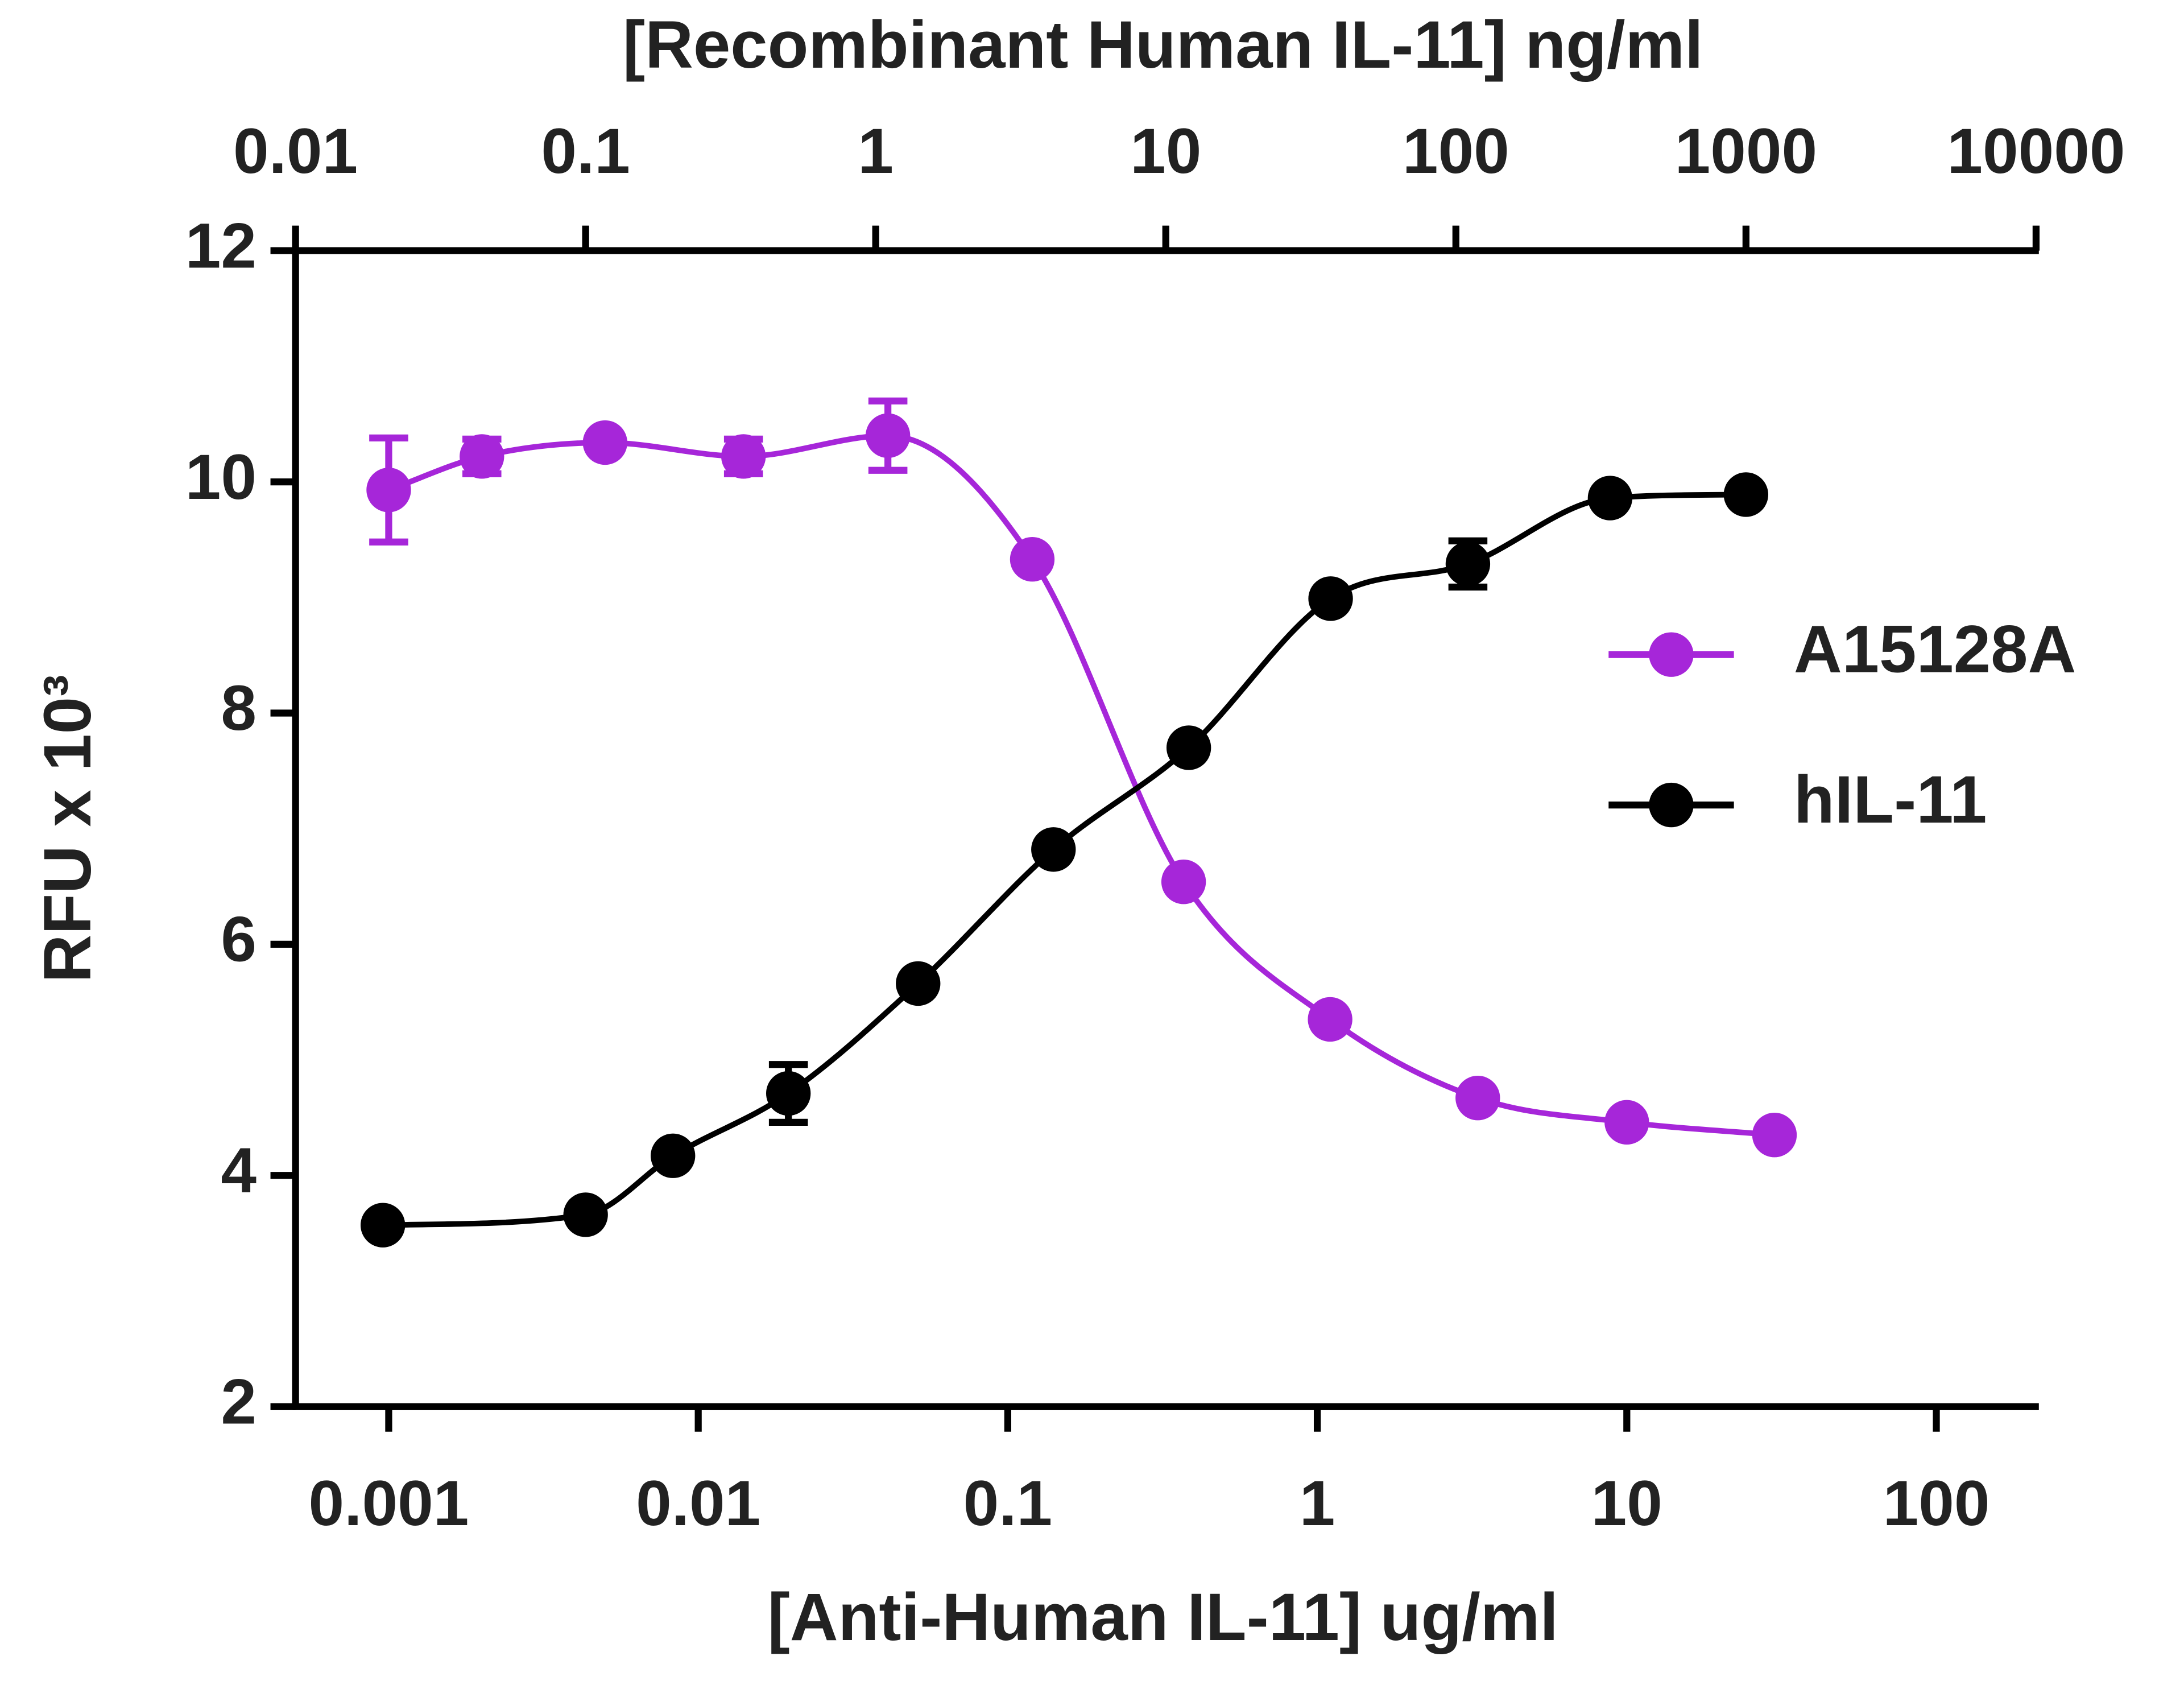  What do you see at coordinates (1008, 1503) in the screenshot?
I see `x-tick-label: 0.1` at bounding box center [1008, 1503].